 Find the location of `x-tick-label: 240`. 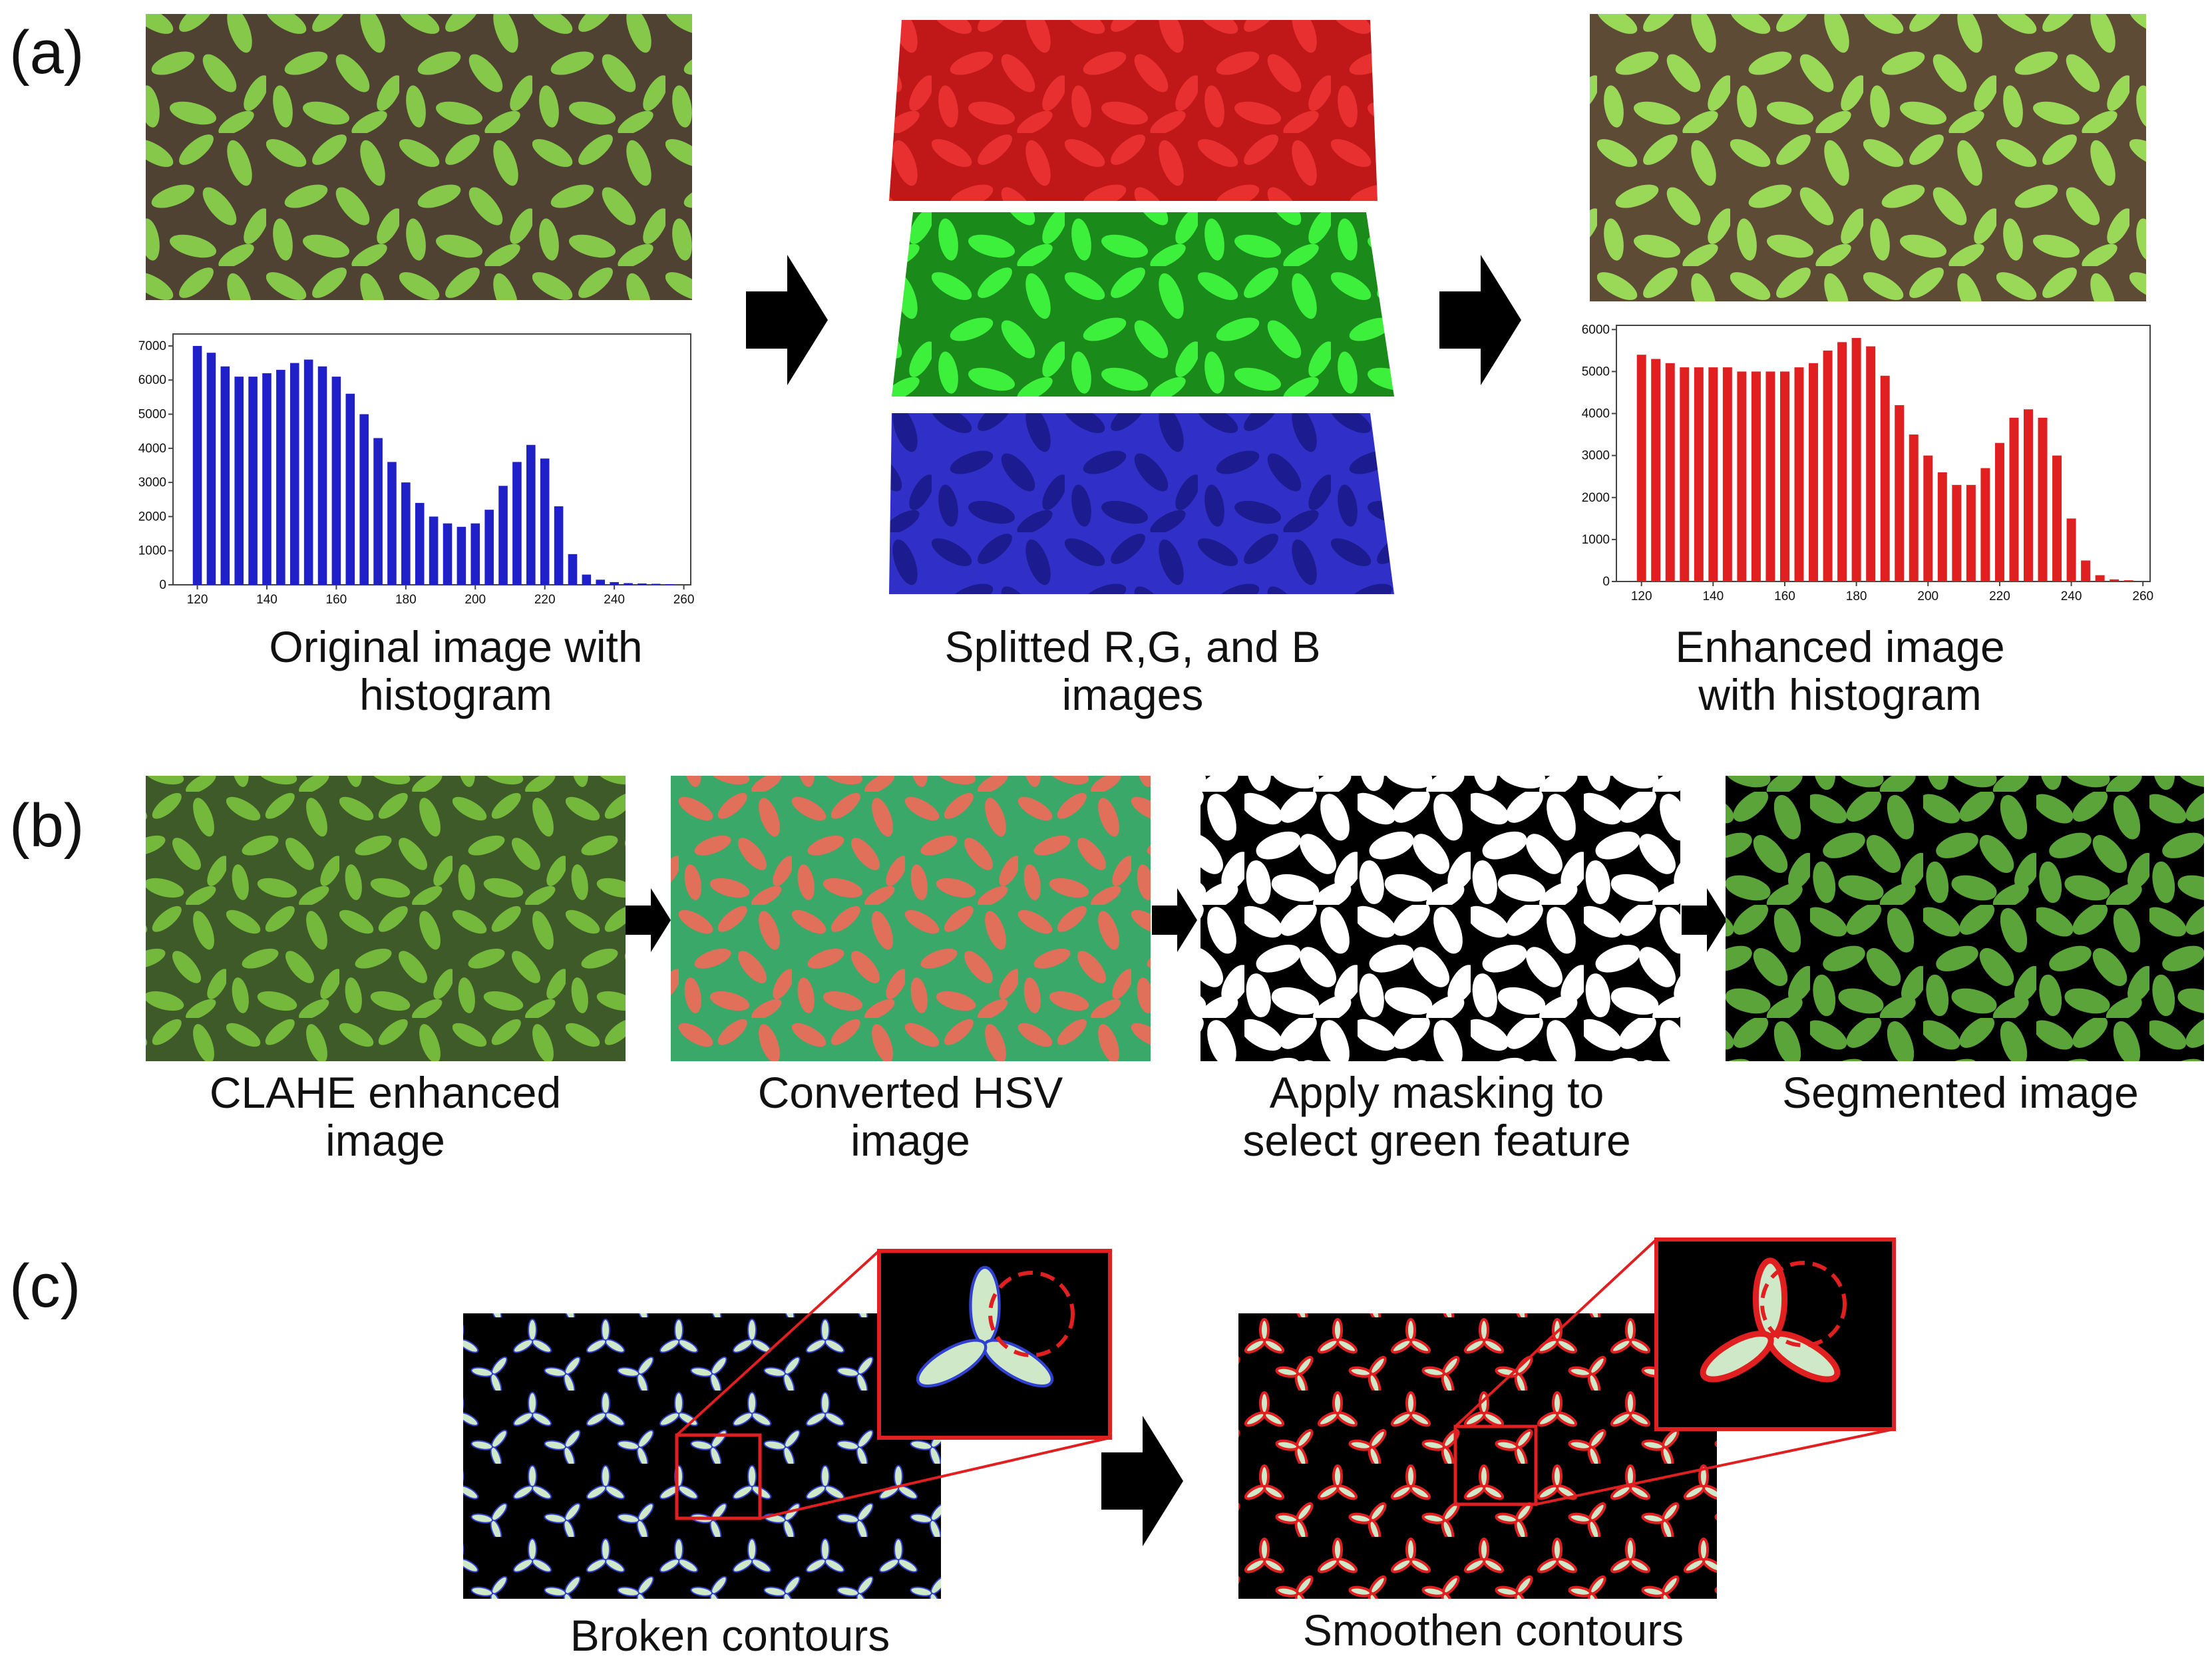

x-tick-label: 240 is located at coordinates (2071, 596).